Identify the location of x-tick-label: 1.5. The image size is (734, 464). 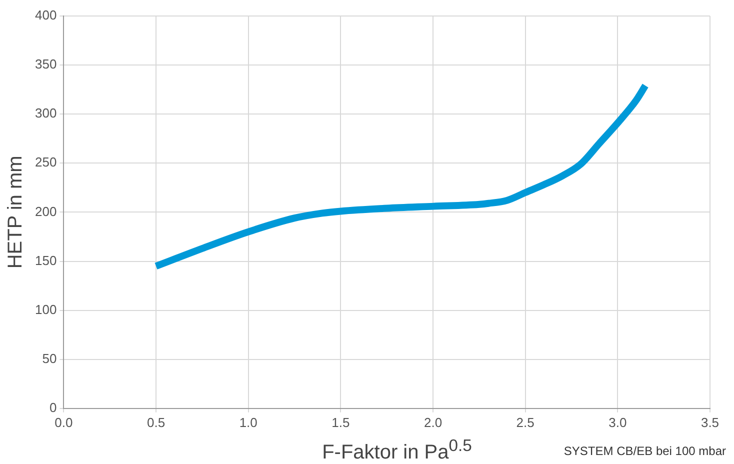
(341, 422).